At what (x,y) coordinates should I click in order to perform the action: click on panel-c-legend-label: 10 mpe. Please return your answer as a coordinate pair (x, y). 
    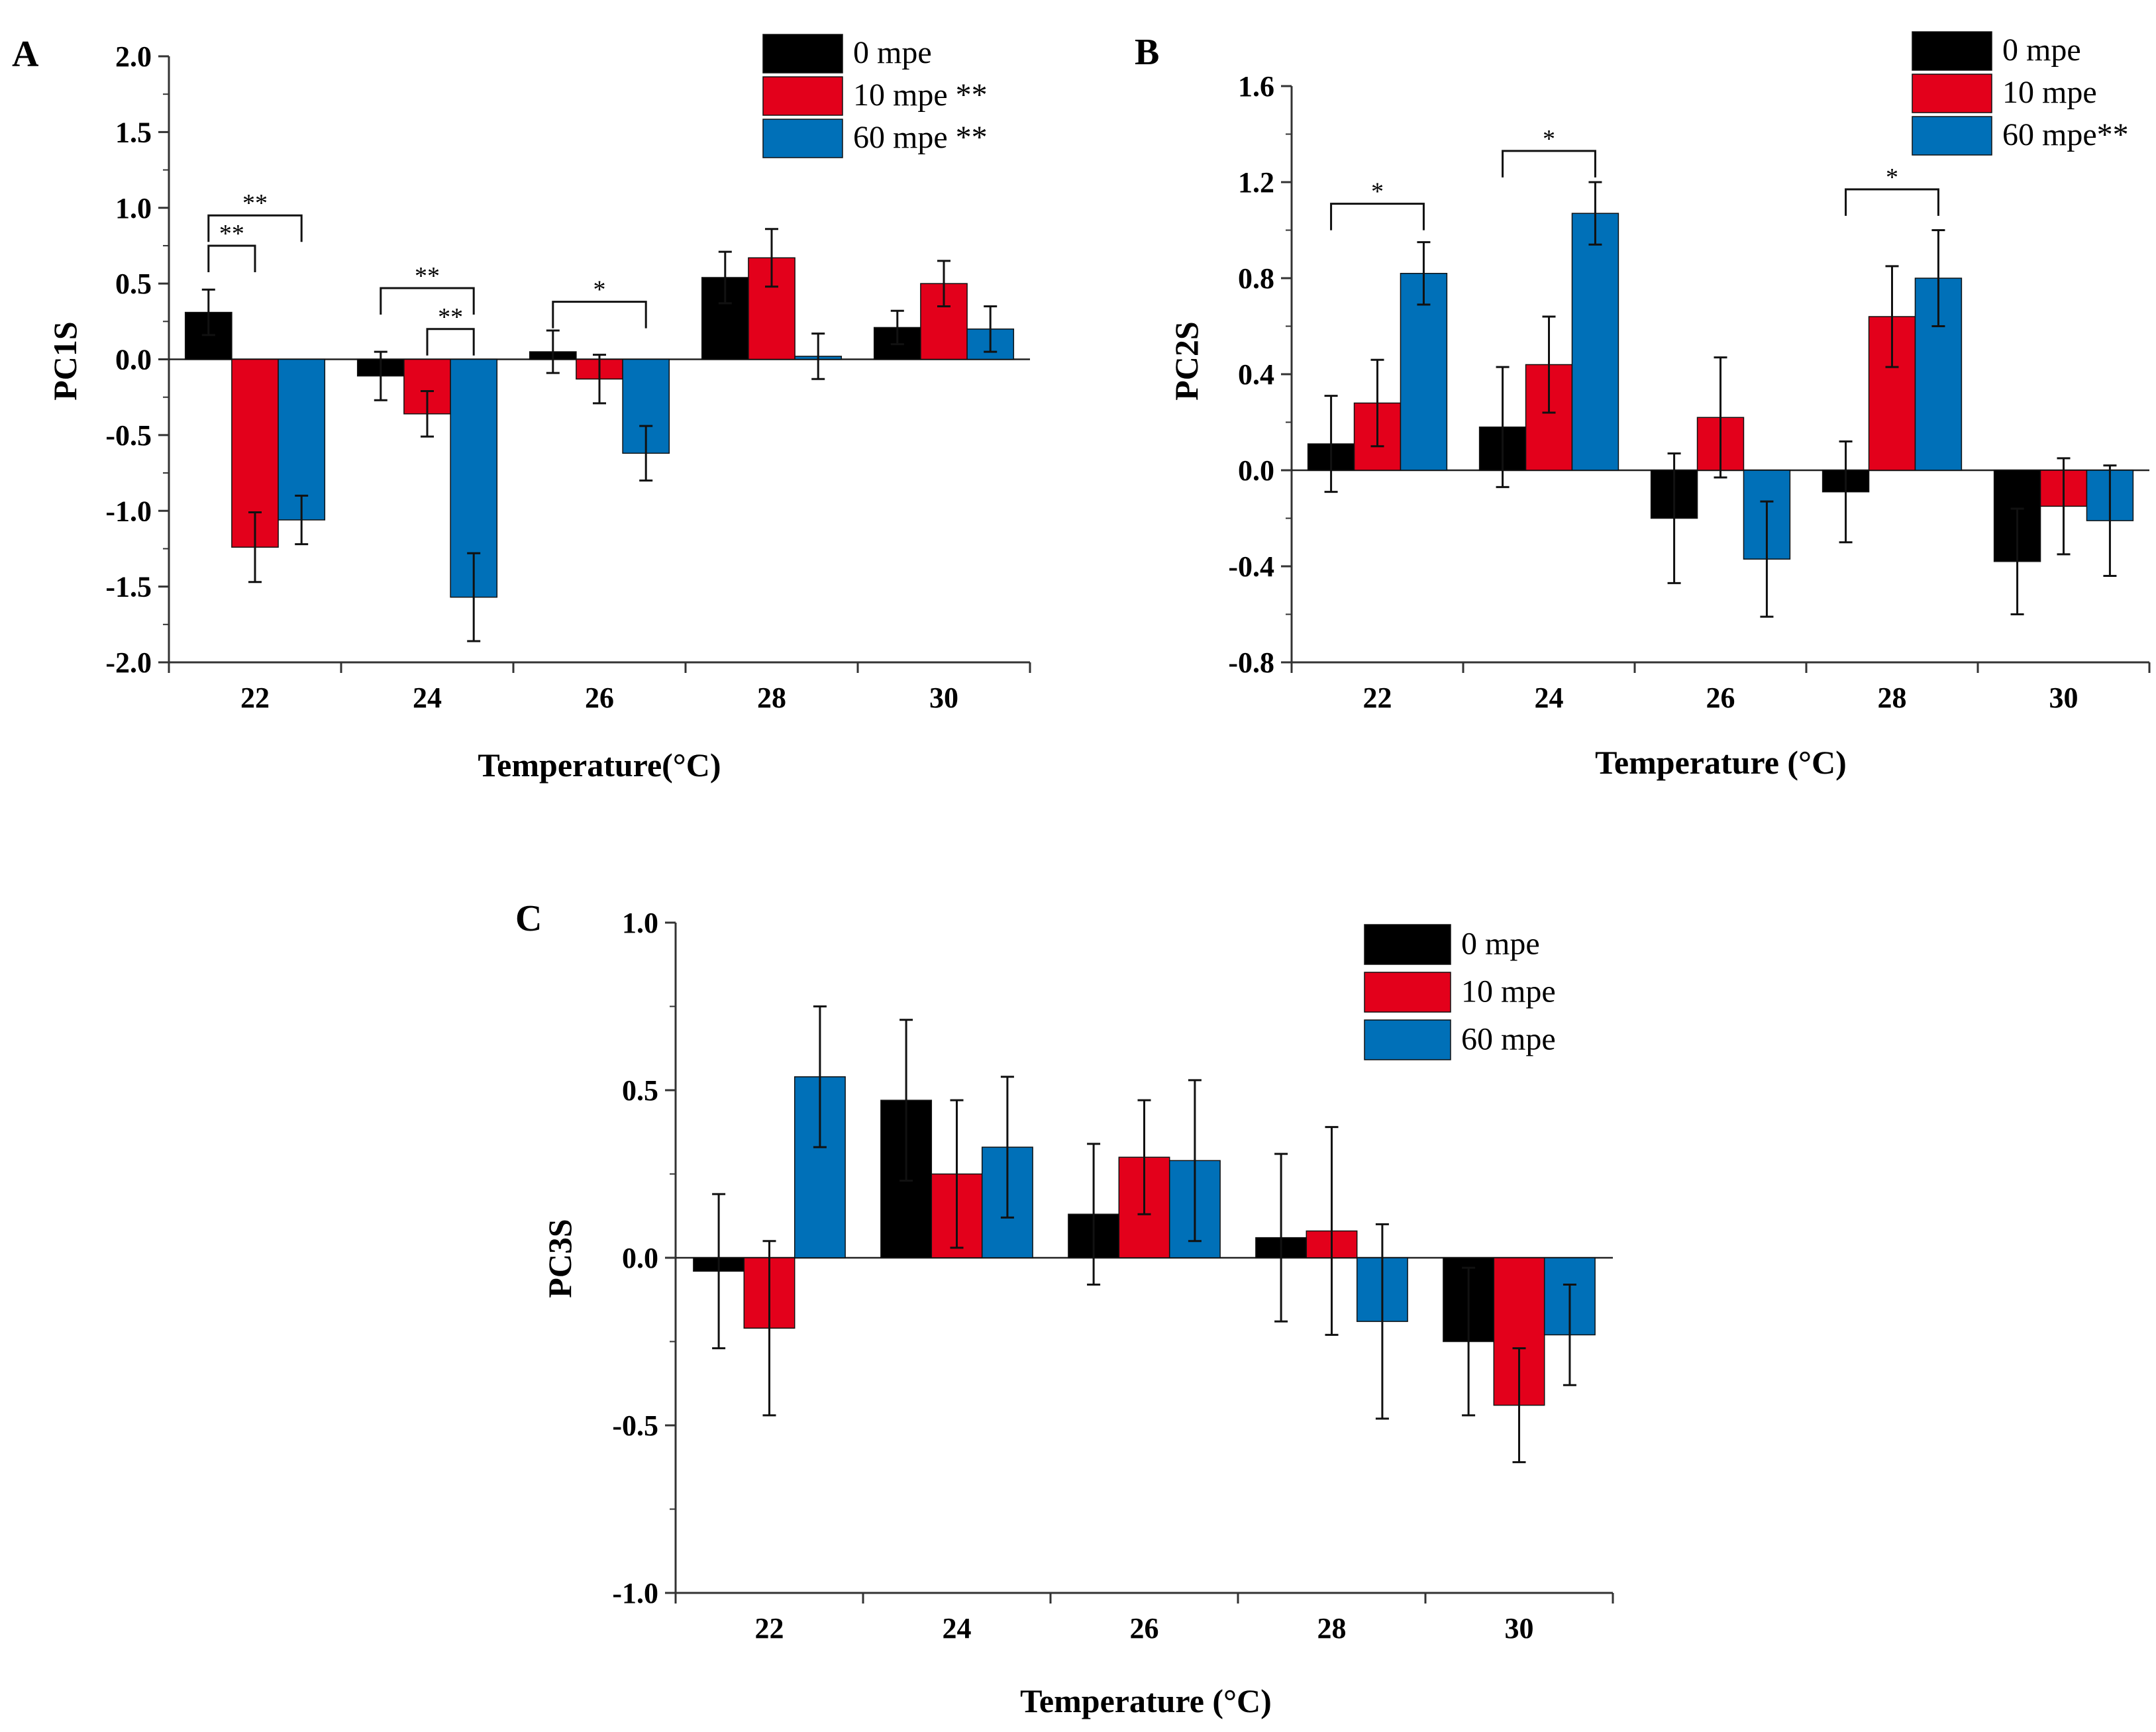
    Looking at the image, I should click on (1508, 991).